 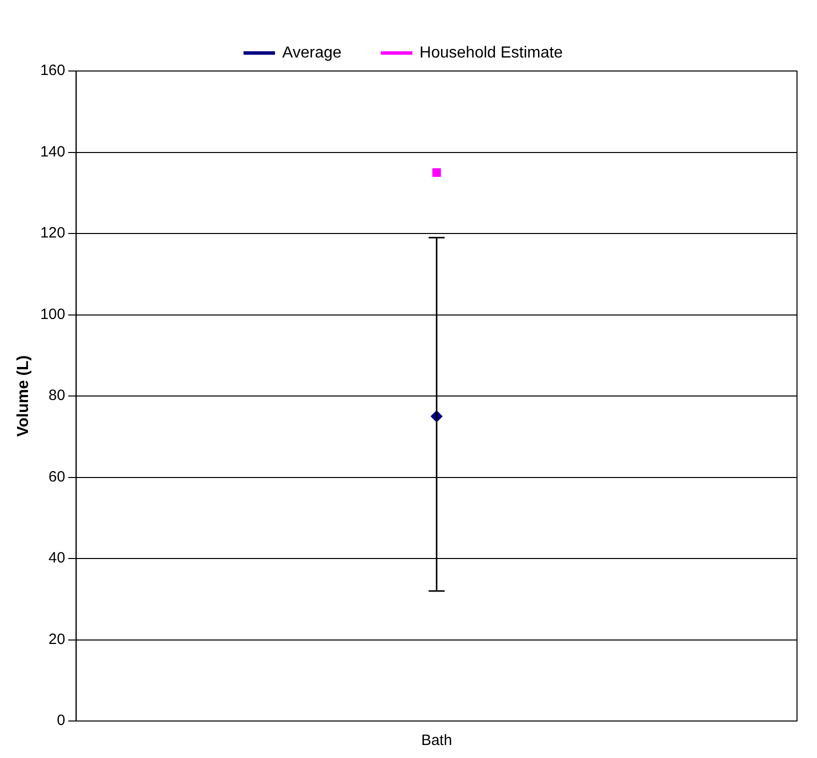 What do you see at coordinates (491, 53) in the screenshot?
I see `legend-label: Household Estimate` at bounding box center [491, 53].